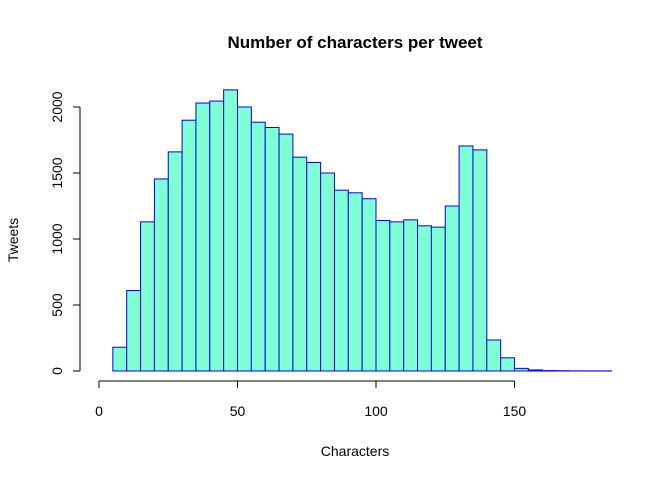 The image size is (672, 480). I want to click on x-axis: 0 50 100 150, so click(311, 399).